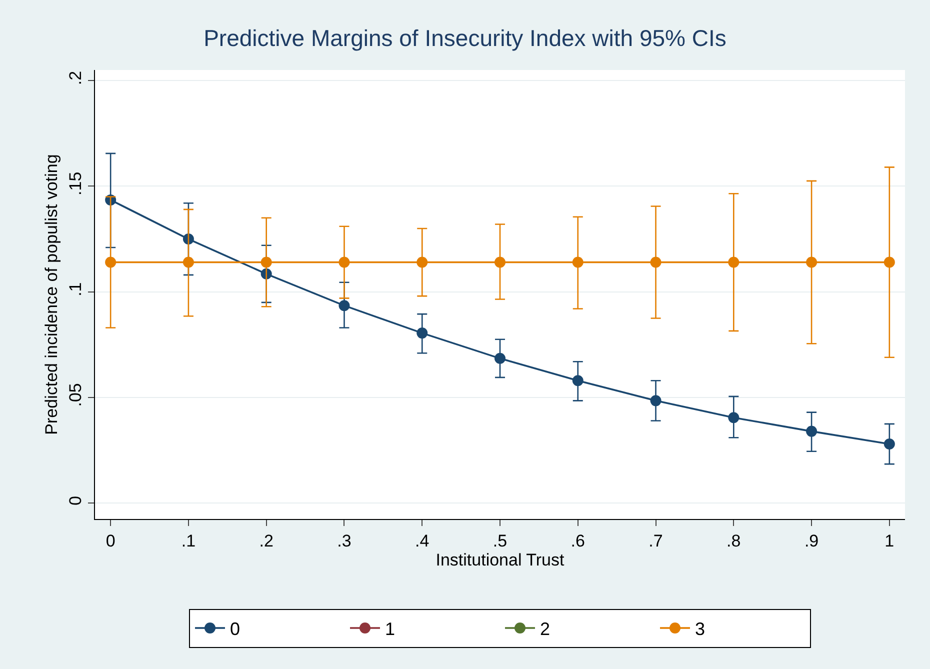  Describe the element at coordinates (76, 395) in the screenshot. I see `y-tick-label: .05` at that location.